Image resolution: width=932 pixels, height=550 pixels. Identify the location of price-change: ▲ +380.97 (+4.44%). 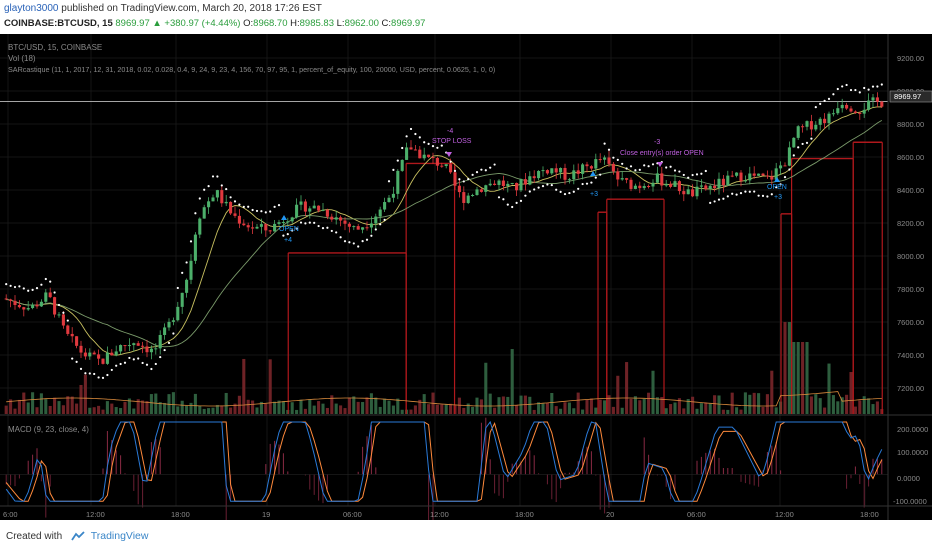
(196, 23).